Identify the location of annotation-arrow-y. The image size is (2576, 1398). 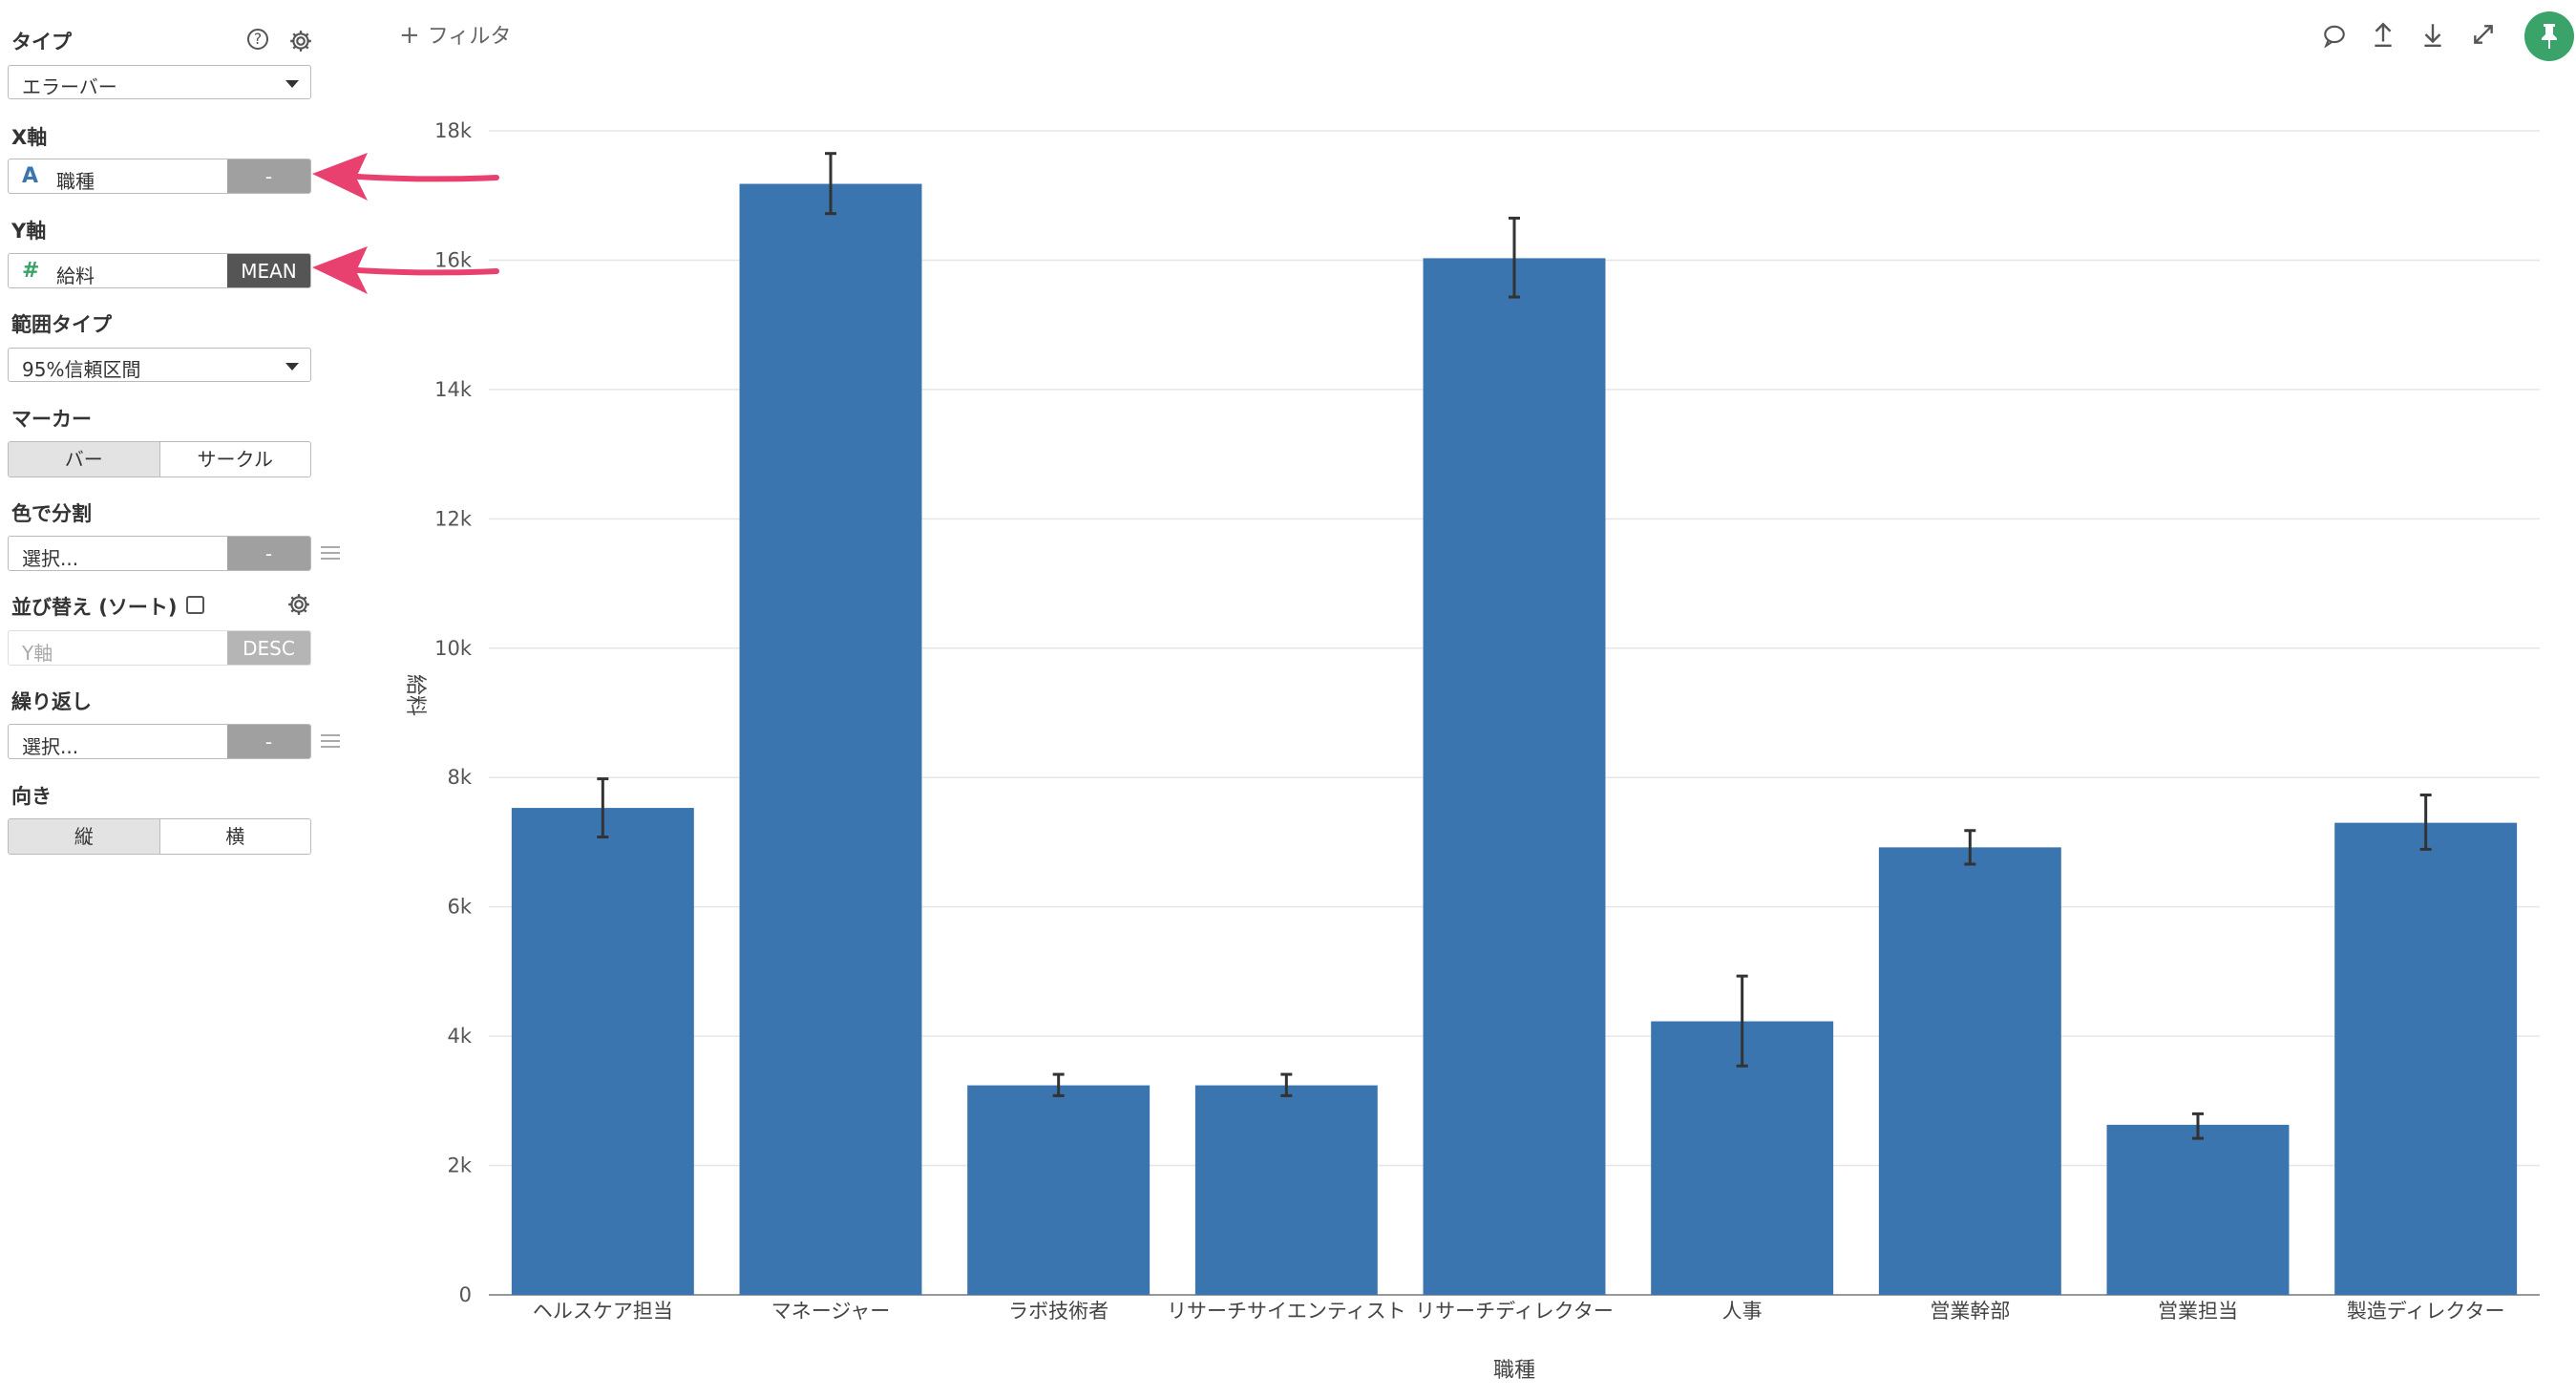
(405, 270).